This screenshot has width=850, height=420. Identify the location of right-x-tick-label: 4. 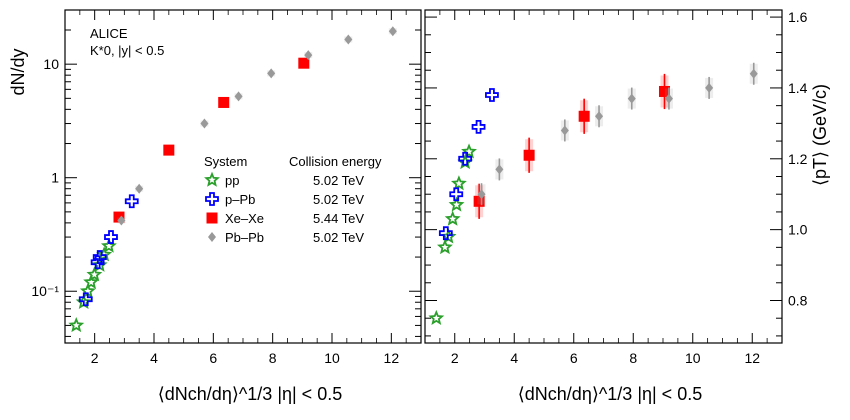
(514, 358).